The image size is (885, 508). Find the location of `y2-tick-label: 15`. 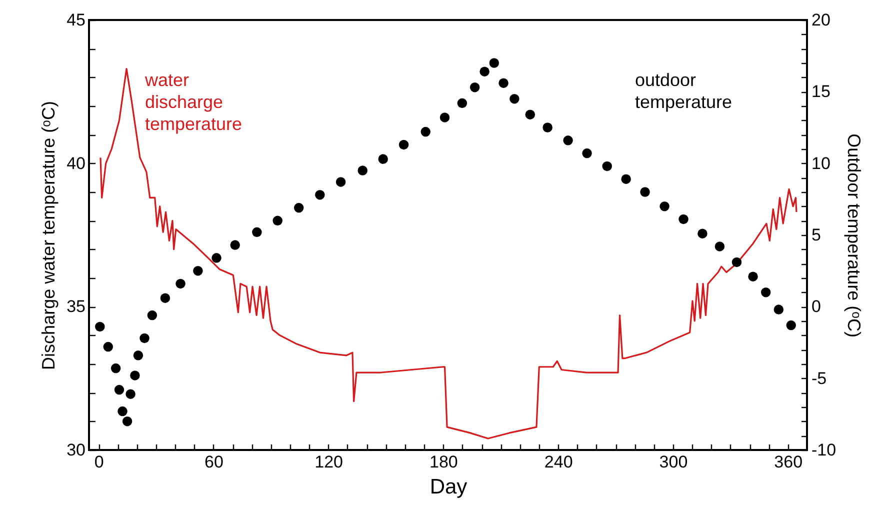

y2-tick-label: 15 is located at coordinates (821, 92).